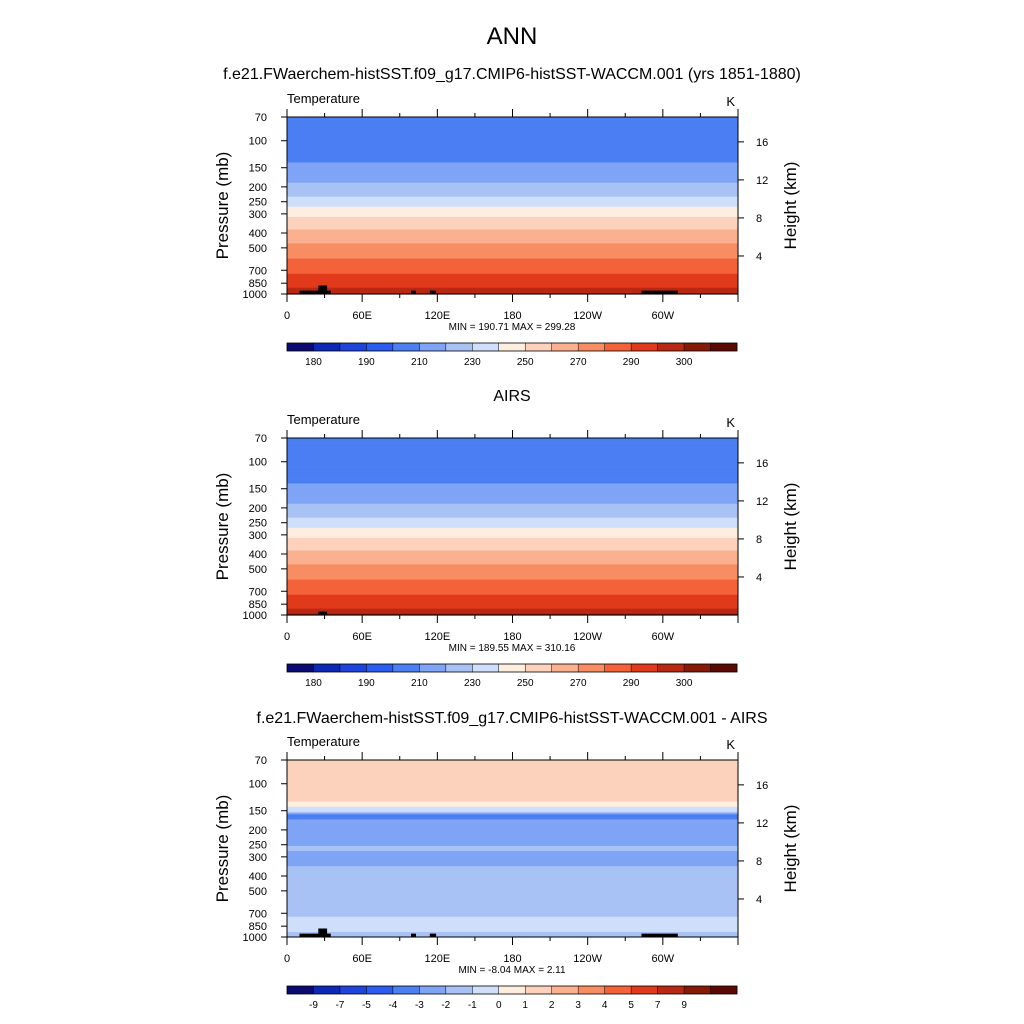 The width and height of the screenshot is (1024, 1024). What do you see at coordinates (255, 938) in the screenshot?
I see `y-tick-label: 1000` at bounding box center [255, 938].